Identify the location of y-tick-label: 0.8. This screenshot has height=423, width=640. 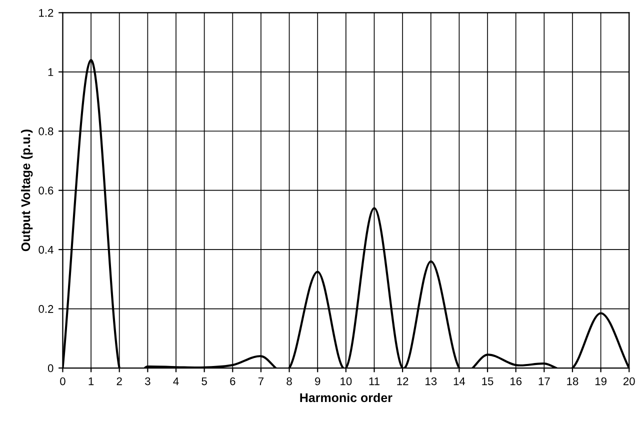
(46, 131).